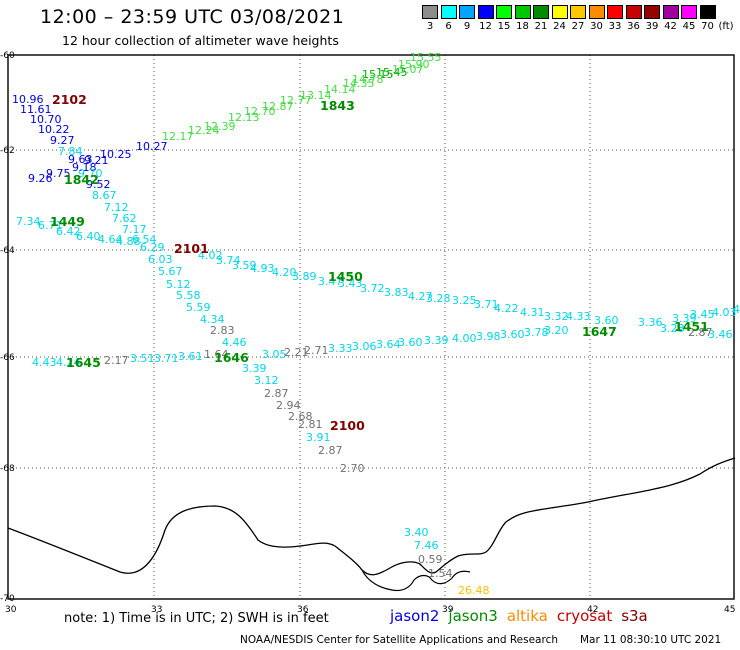 This screenshot has height=650, width=740. I want to click on wave-height-value: 3.61, so click(190, 356).